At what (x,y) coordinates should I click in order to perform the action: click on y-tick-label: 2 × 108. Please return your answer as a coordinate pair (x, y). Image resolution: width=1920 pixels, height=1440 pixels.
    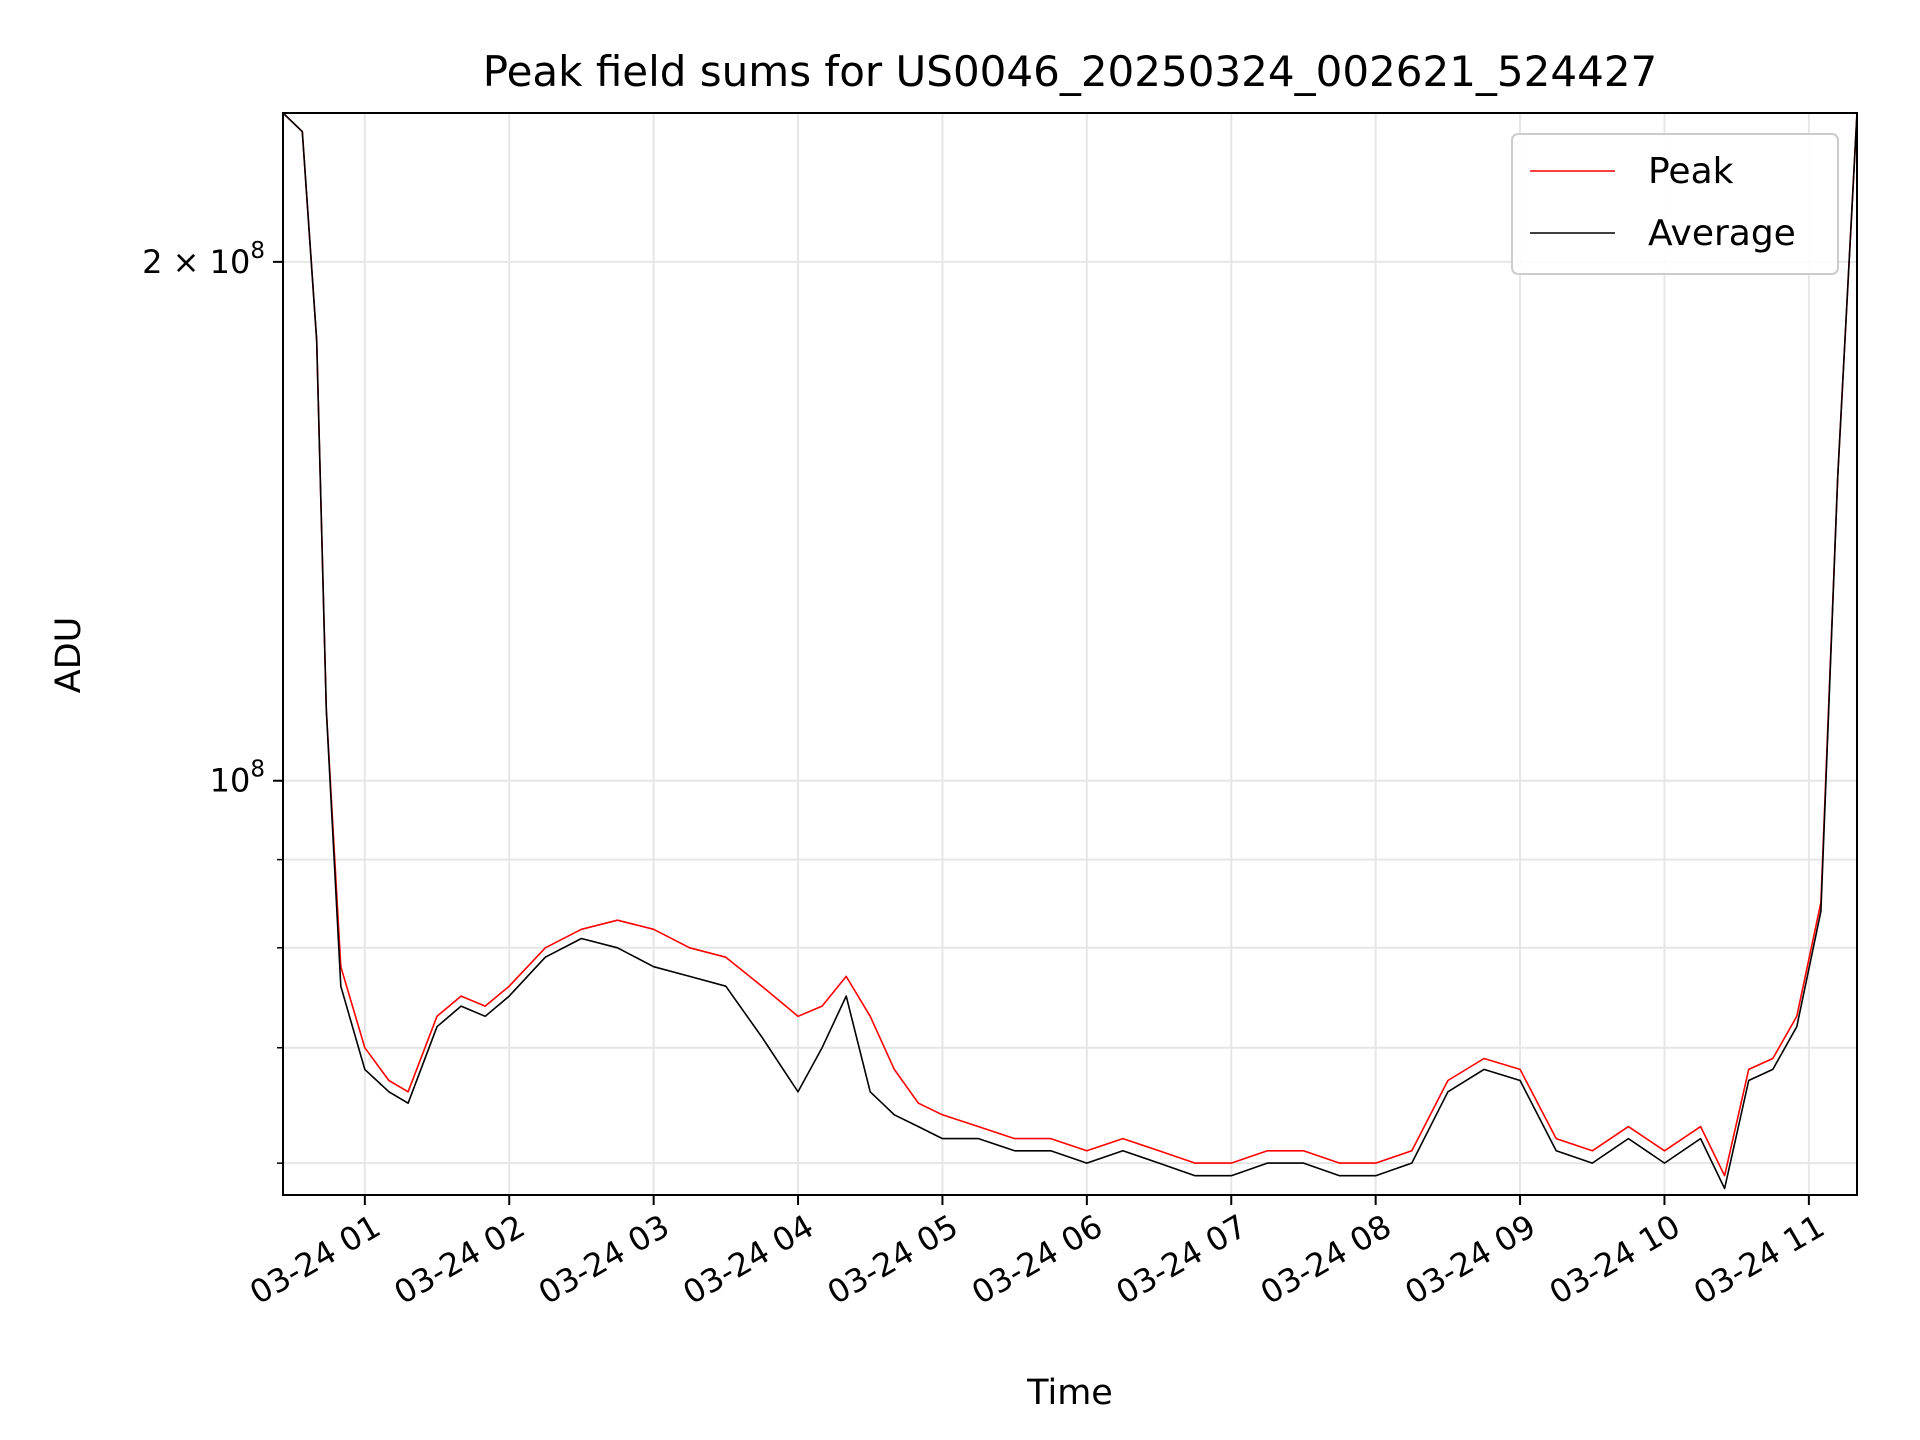
    Looking at the image, I should click on (203, 259).